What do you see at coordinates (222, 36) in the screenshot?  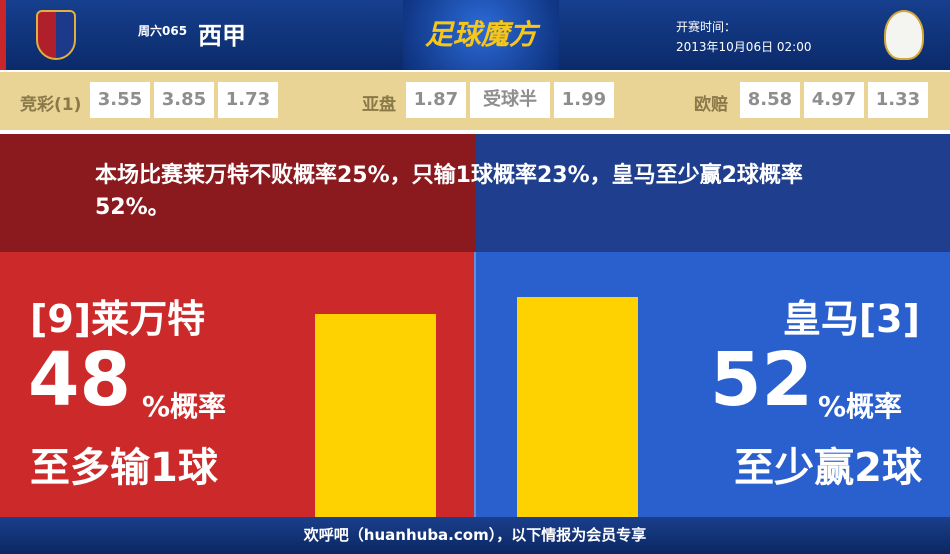 I see `league-name: 西甲` at bounding box center [222, 36].